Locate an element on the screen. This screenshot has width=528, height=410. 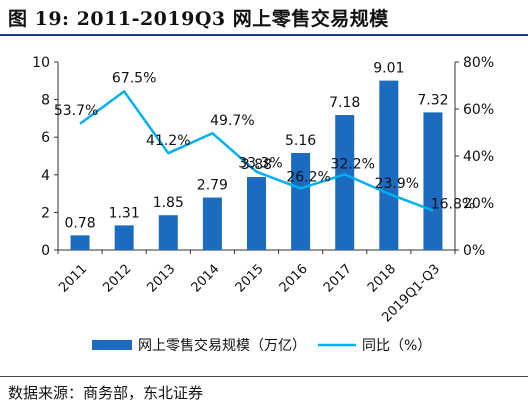
line-value-label: 41.2% is located at coordinates (168, 141).